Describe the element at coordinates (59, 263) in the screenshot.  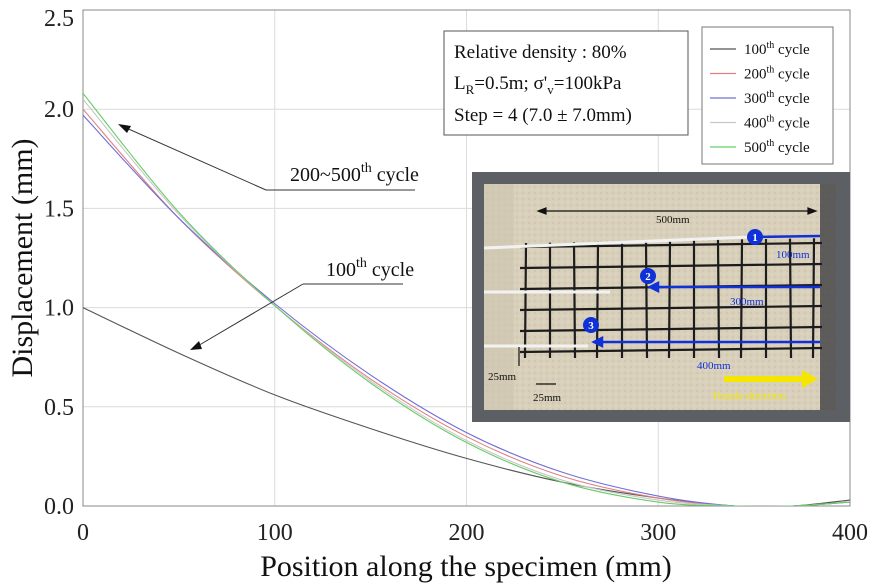
I see `y-tick-labels: 0.0 0.5 1.0 1.5 2.0 2.5` at that location.